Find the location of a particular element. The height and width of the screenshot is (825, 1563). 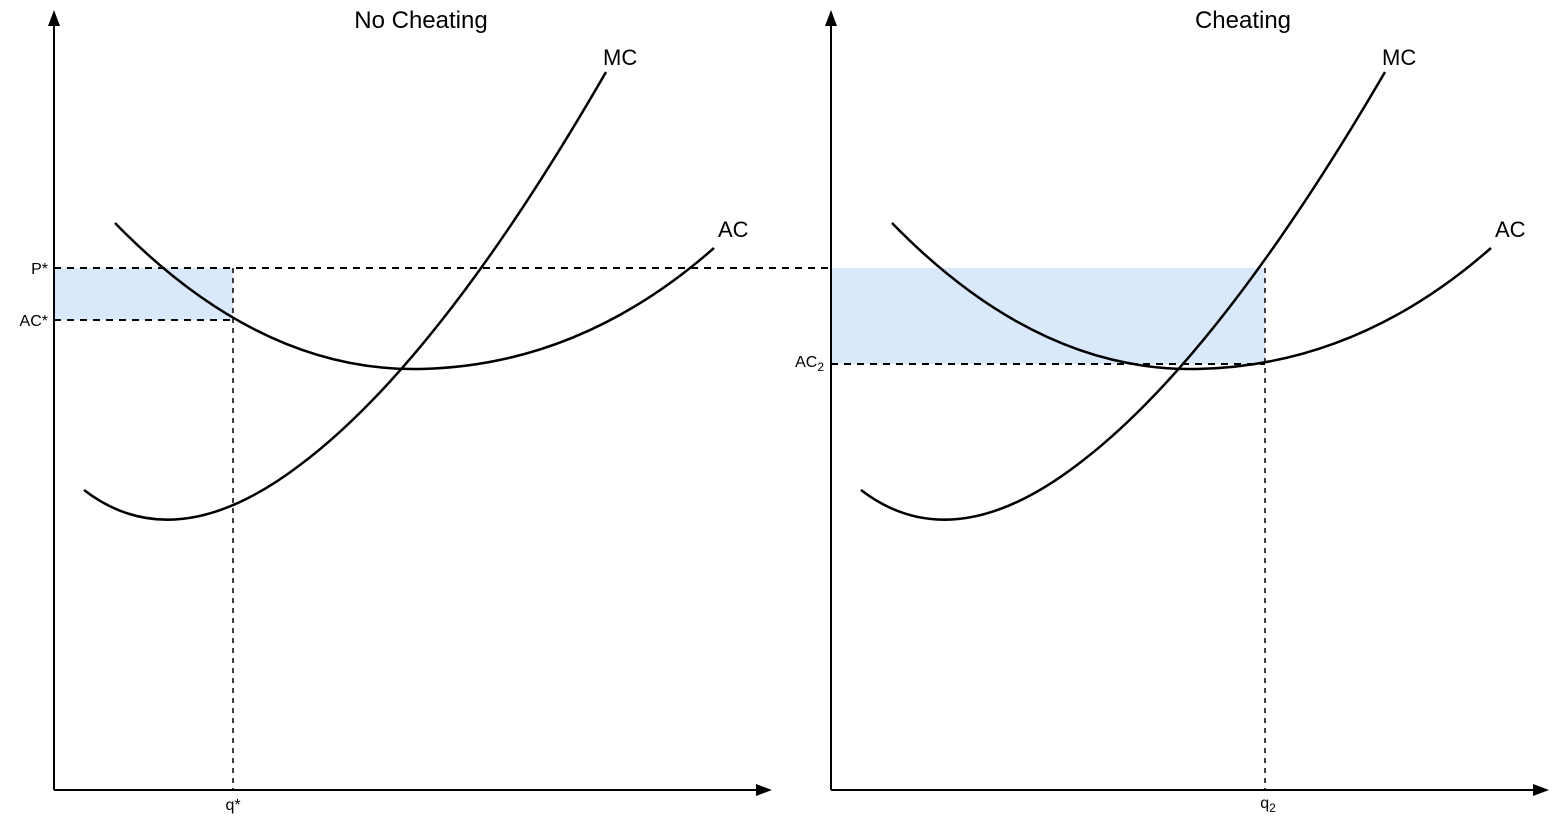

profit-area-no-cheating is located at coordinates (143, 294).